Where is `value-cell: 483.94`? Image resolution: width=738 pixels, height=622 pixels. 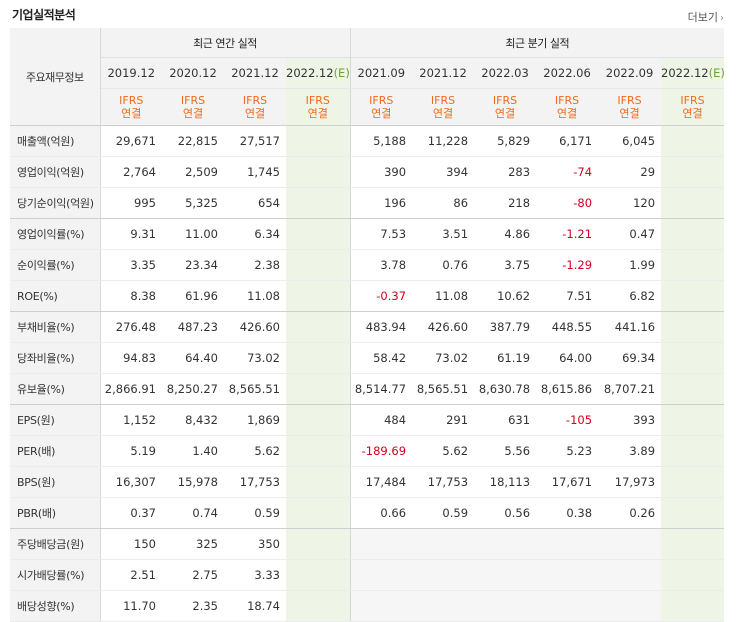
value-cell: 483.94 is located at coordinates (381, 327).